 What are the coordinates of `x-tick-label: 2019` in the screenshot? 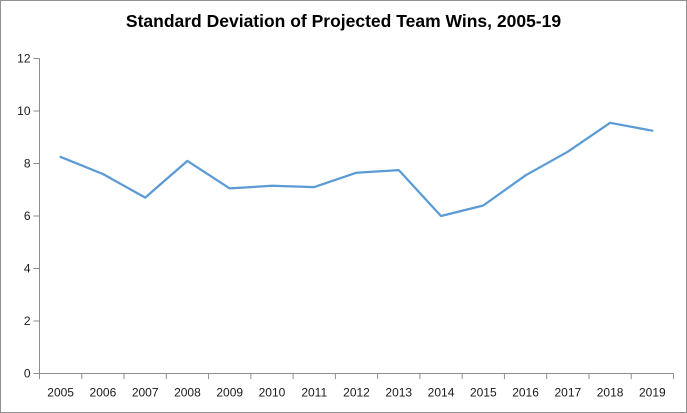 It's located at (652, 393).